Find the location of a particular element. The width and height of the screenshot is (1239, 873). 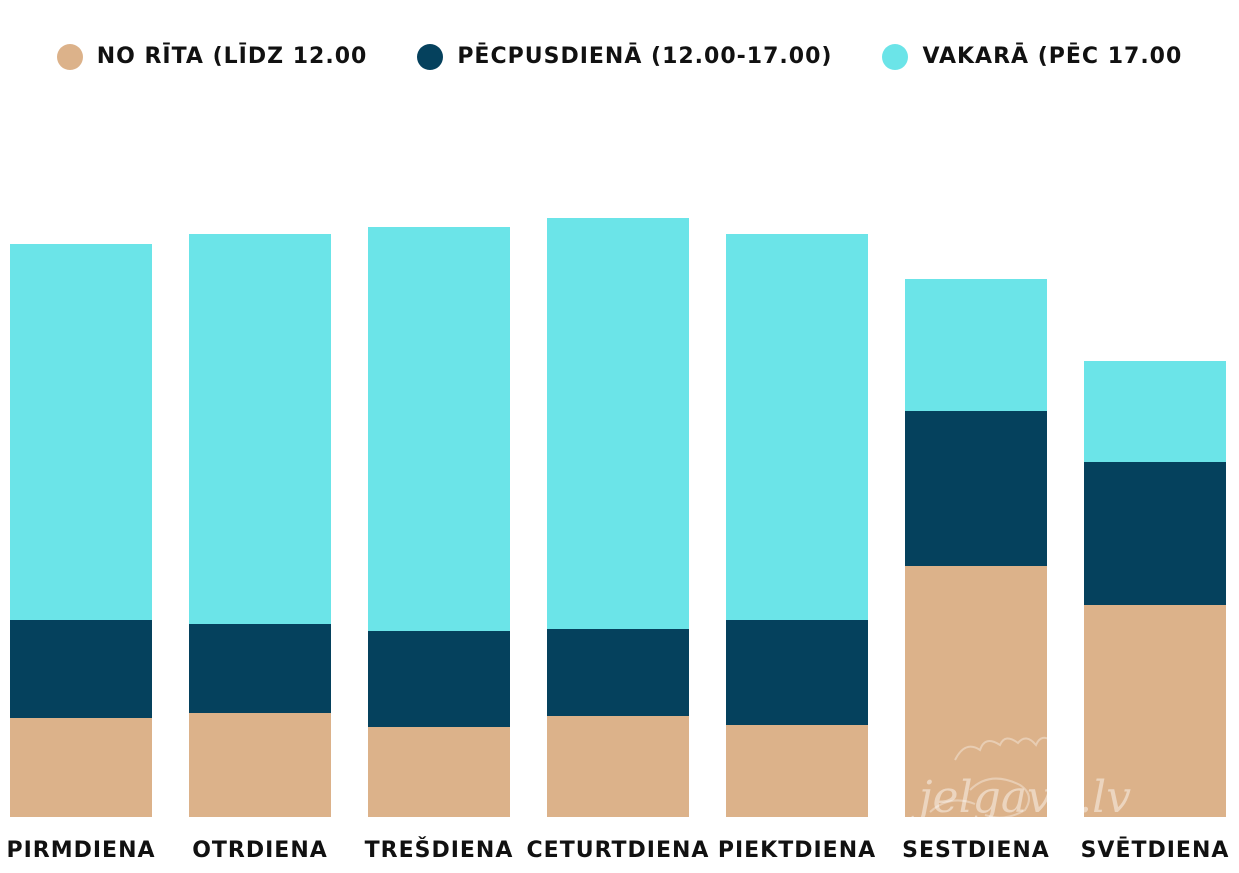

category-label-2: OTRDIENA is located at coordinates (260, 850).